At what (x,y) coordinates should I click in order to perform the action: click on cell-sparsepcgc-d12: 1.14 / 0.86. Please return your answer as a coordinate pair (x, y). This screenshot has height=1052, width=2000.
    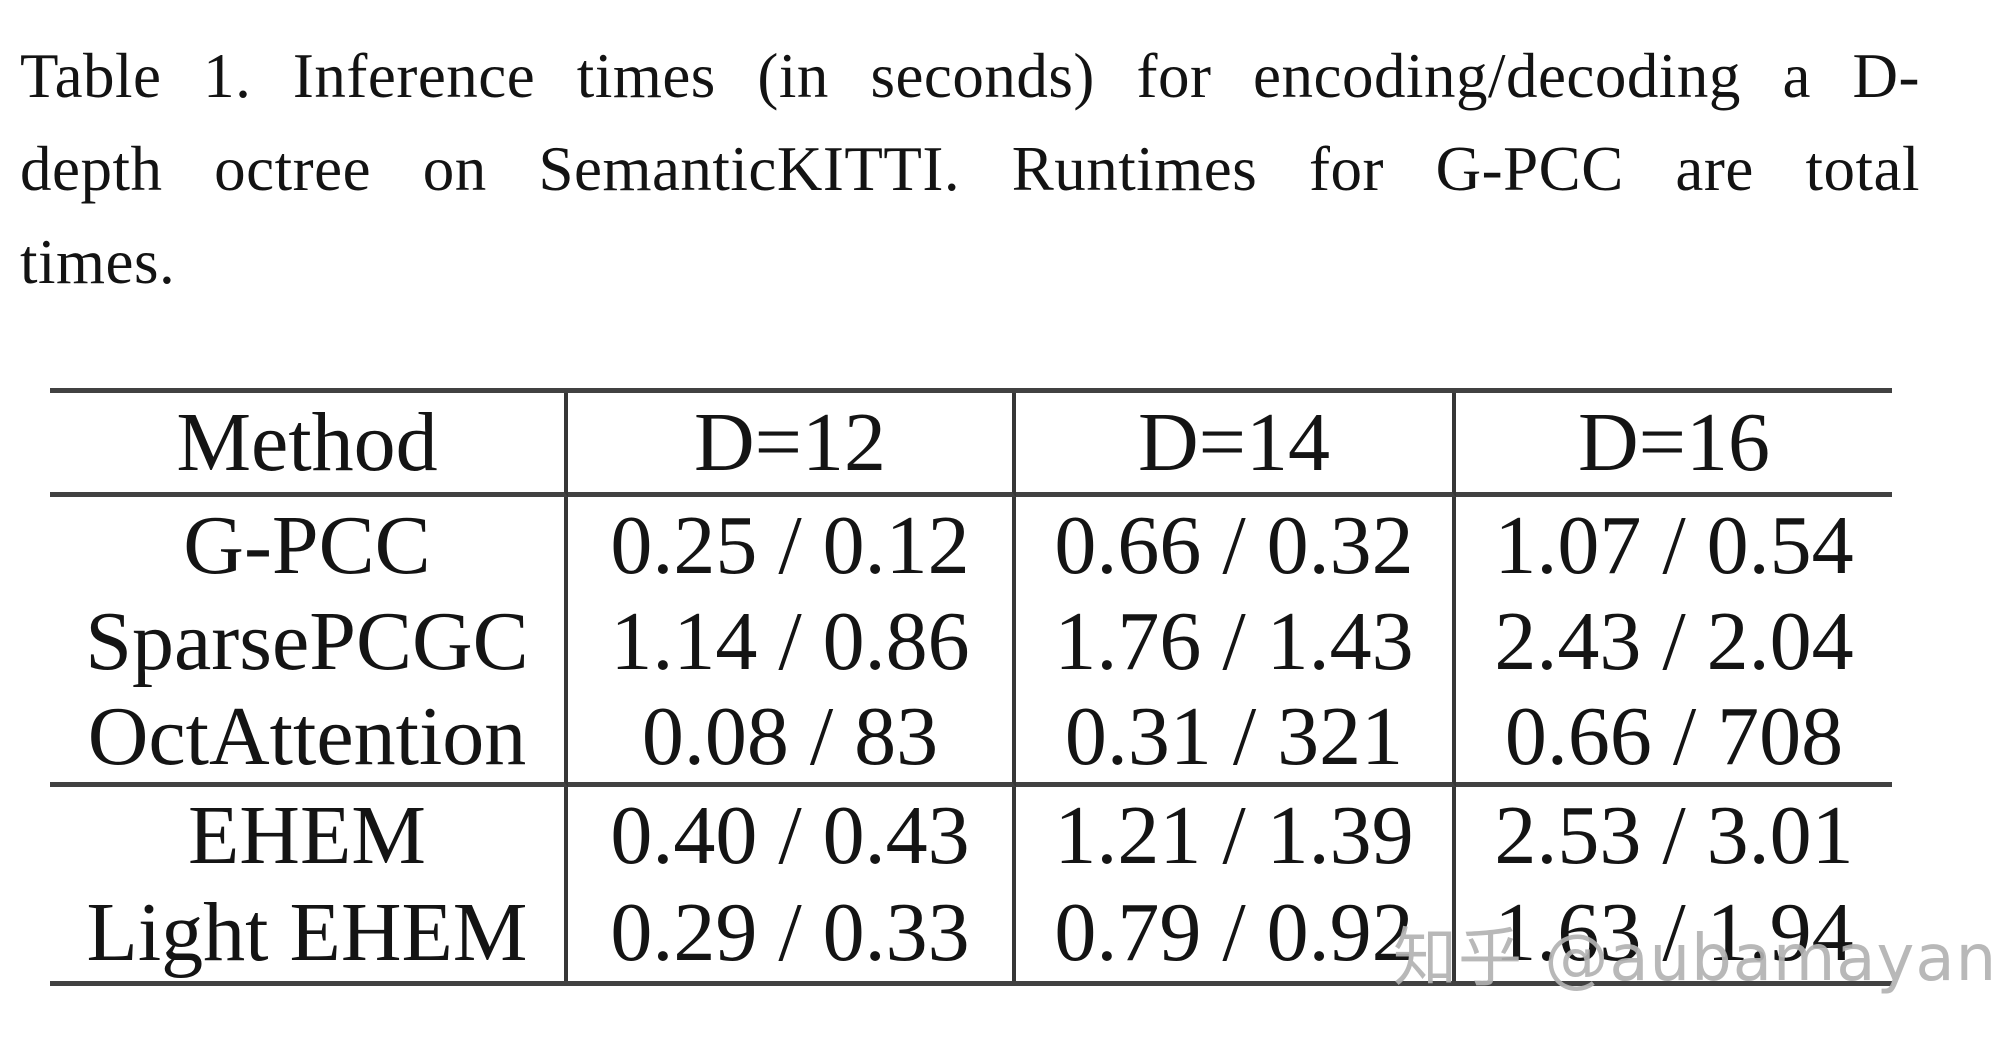
    Looking at the image, I should click on (792, 641).